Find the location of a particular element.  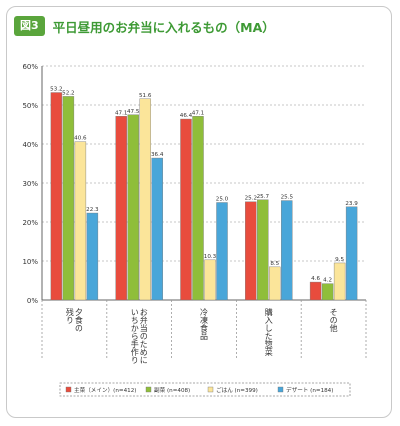

data-label: 53.2 is located at coordinates (56, 90).